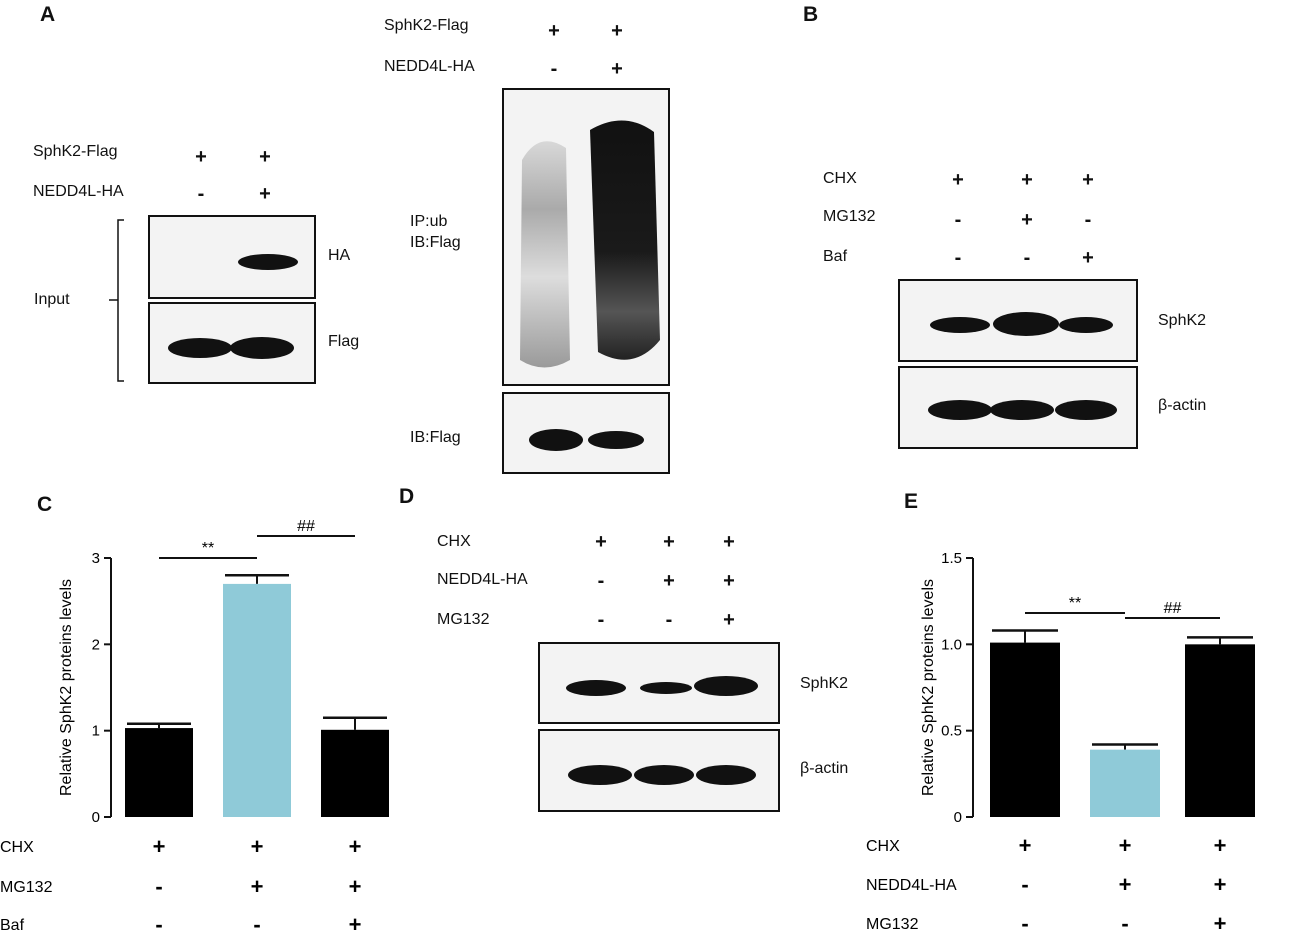  Describe the element at coordinates (96, 644) in the screenshot. I see `y-tick-label: 2` at that location.